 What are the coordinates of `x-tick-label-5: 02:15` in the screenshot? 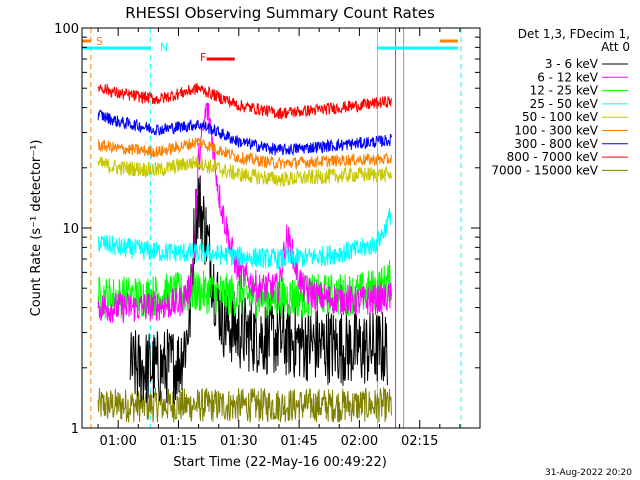 It's located at (419, 441).